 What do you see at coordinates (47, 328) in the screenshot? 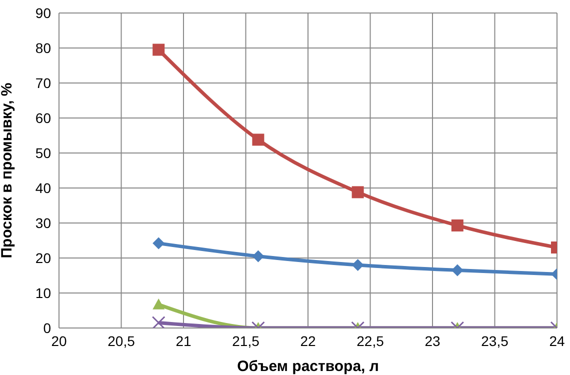
I see `y-tick-label: 0` at bounding box center [47, 328].